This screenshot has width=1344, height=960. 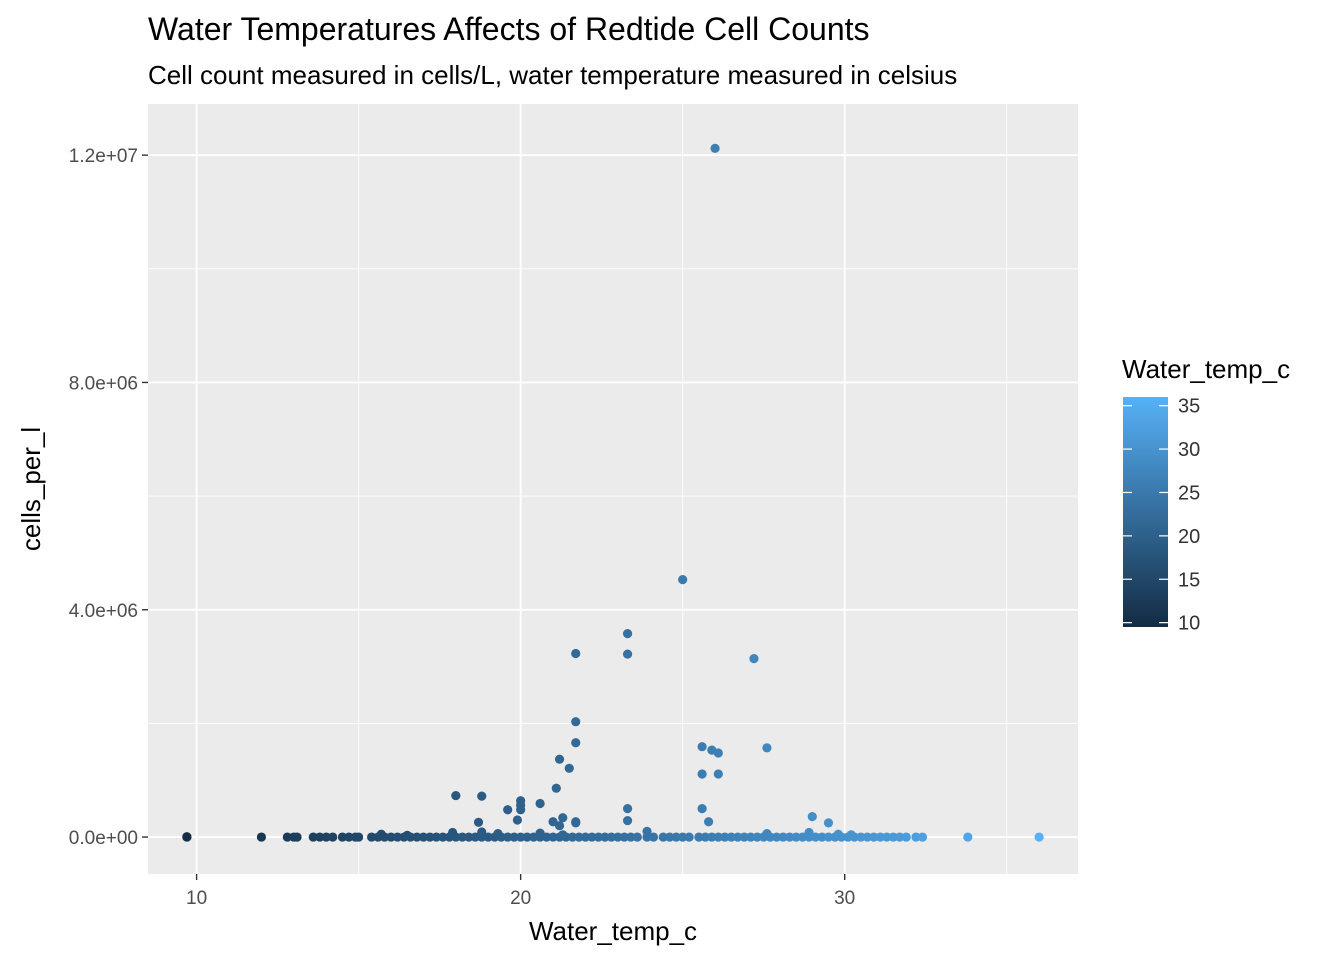 I want to click on legend-tick-label: 20, so click(x=1189, y=537).